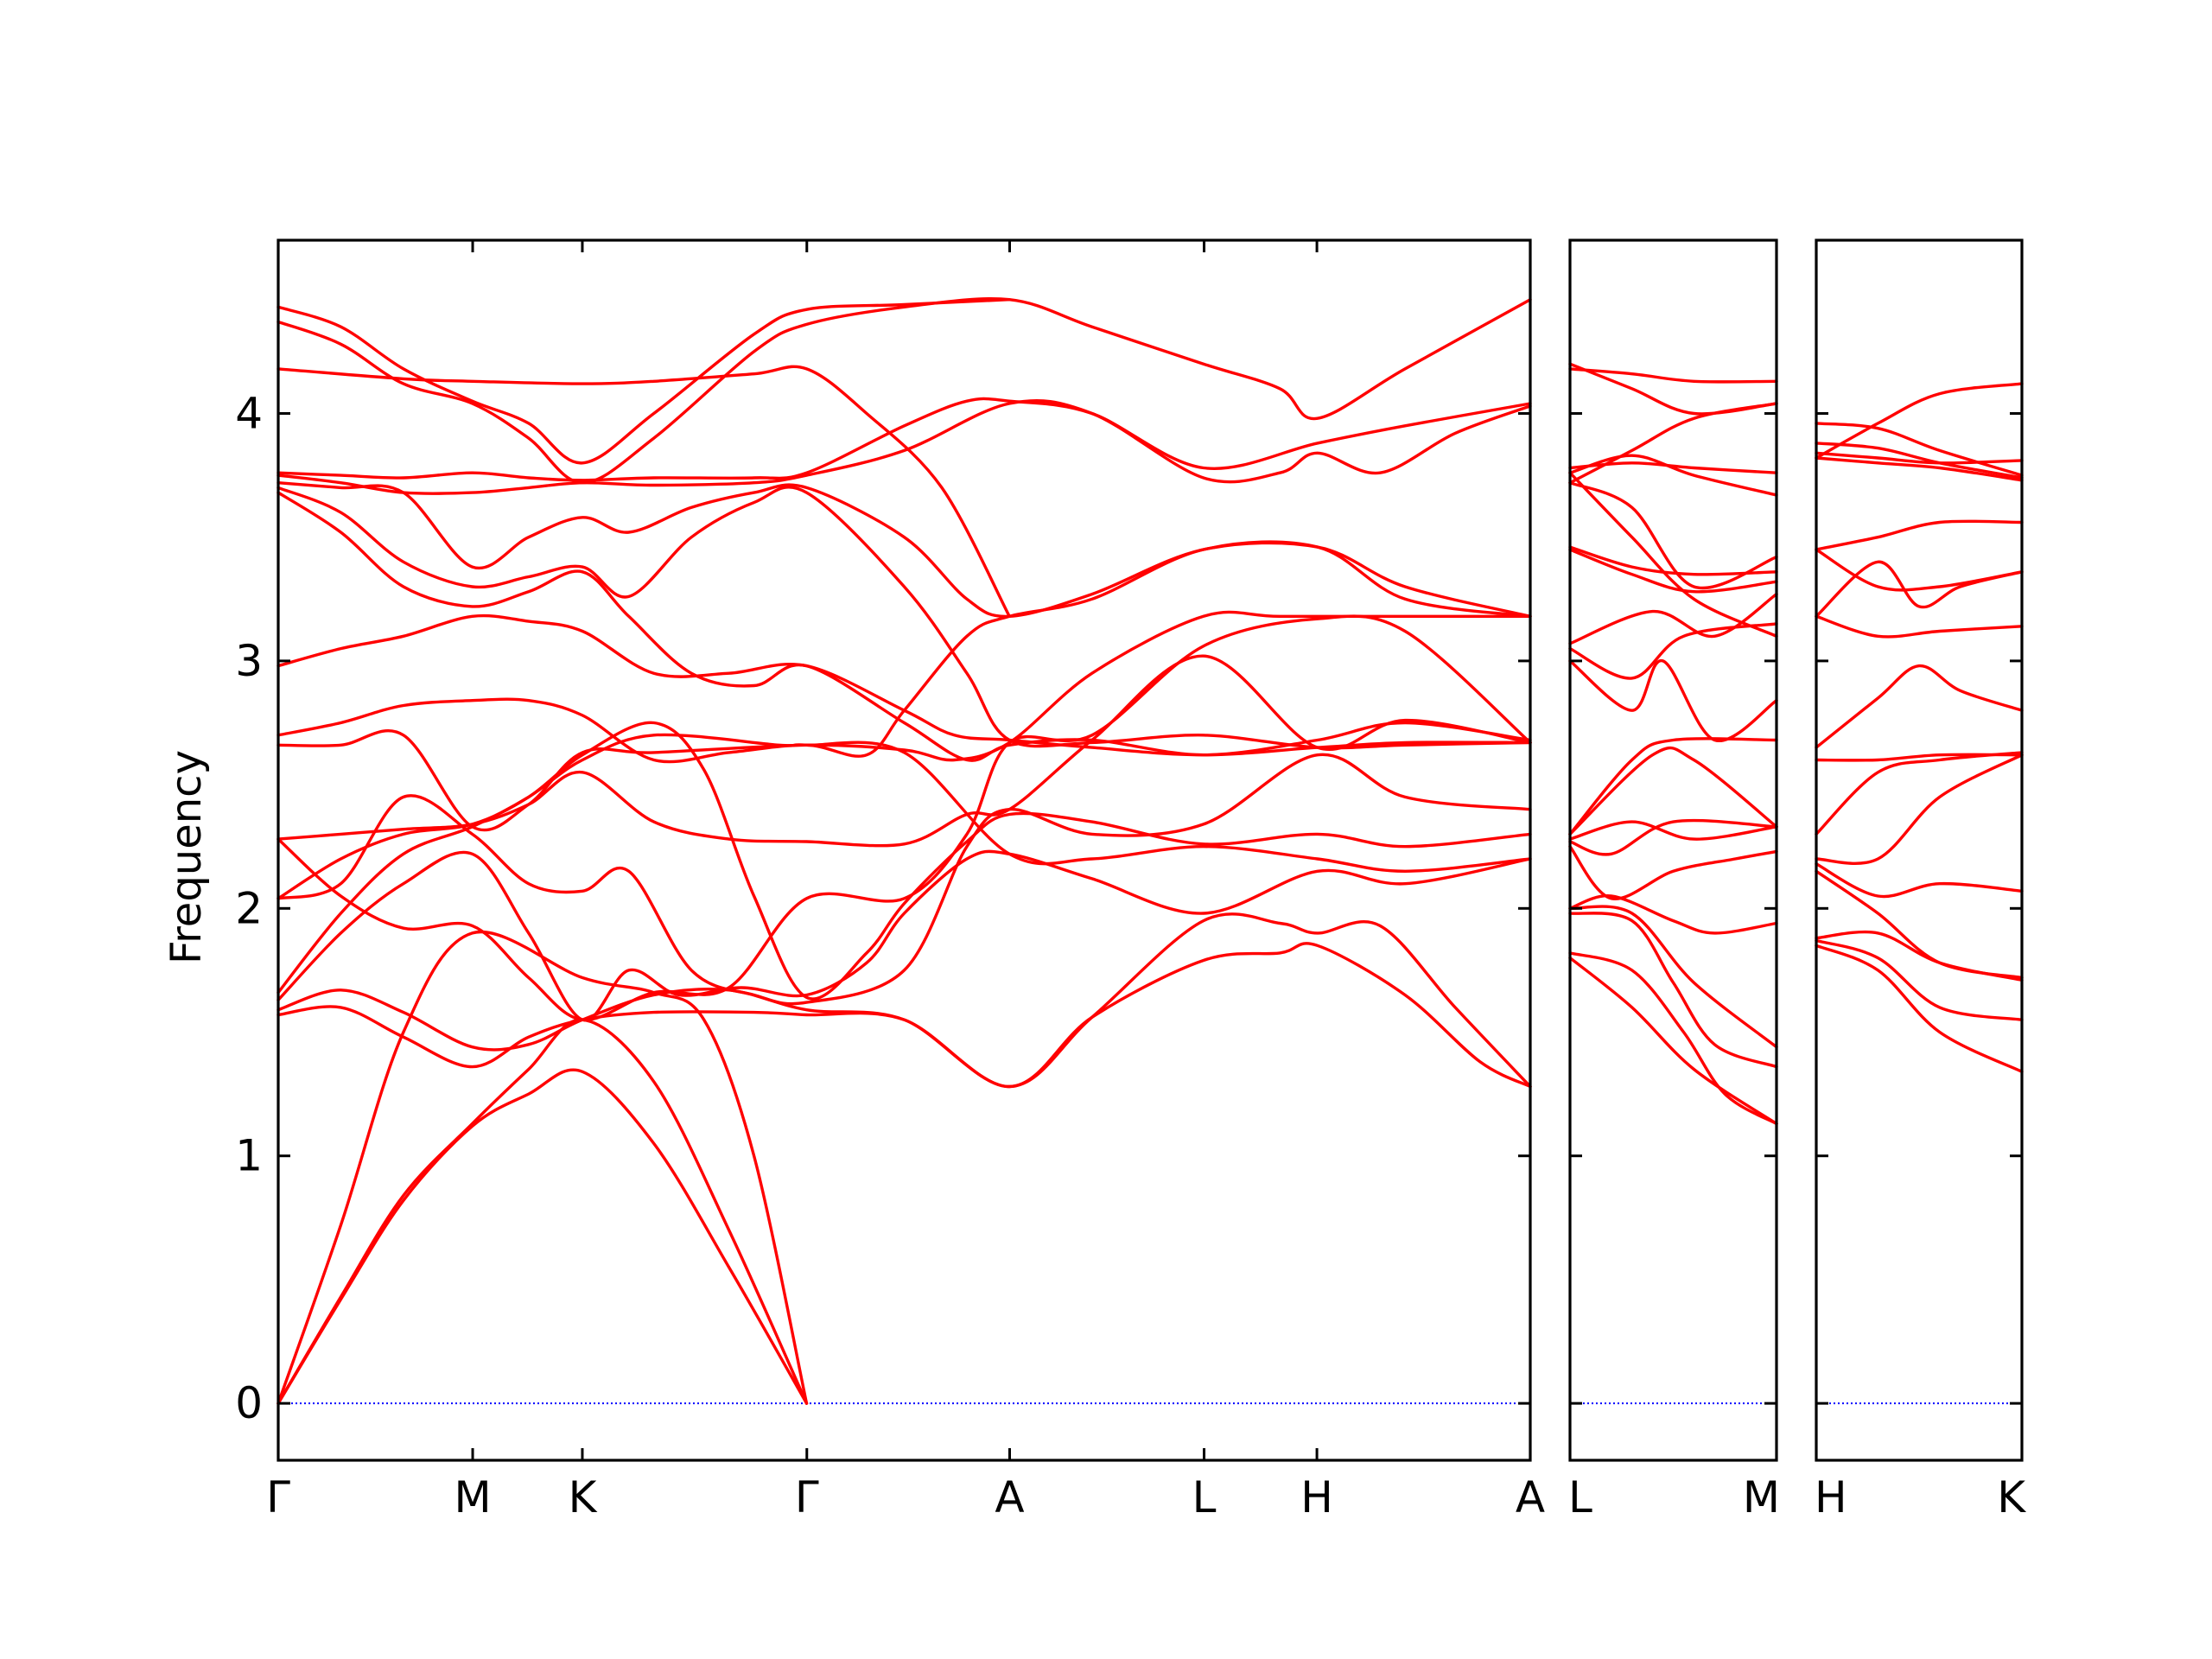 This screenshot has width=2212, height=1659. Describe the element at coordinates (249, 908) in the screenshot. I see `y-tick-label: 2` at that location.